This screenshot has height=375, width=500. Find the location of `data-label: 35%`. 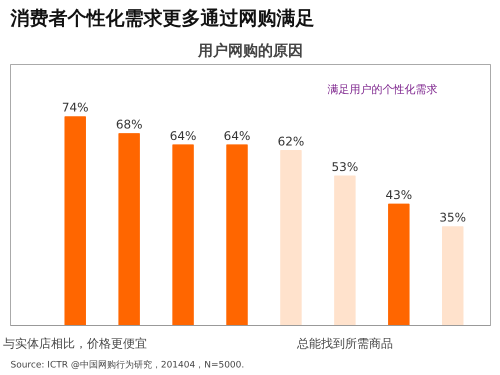

data-label: 35% is located at coordinates (452, 217).